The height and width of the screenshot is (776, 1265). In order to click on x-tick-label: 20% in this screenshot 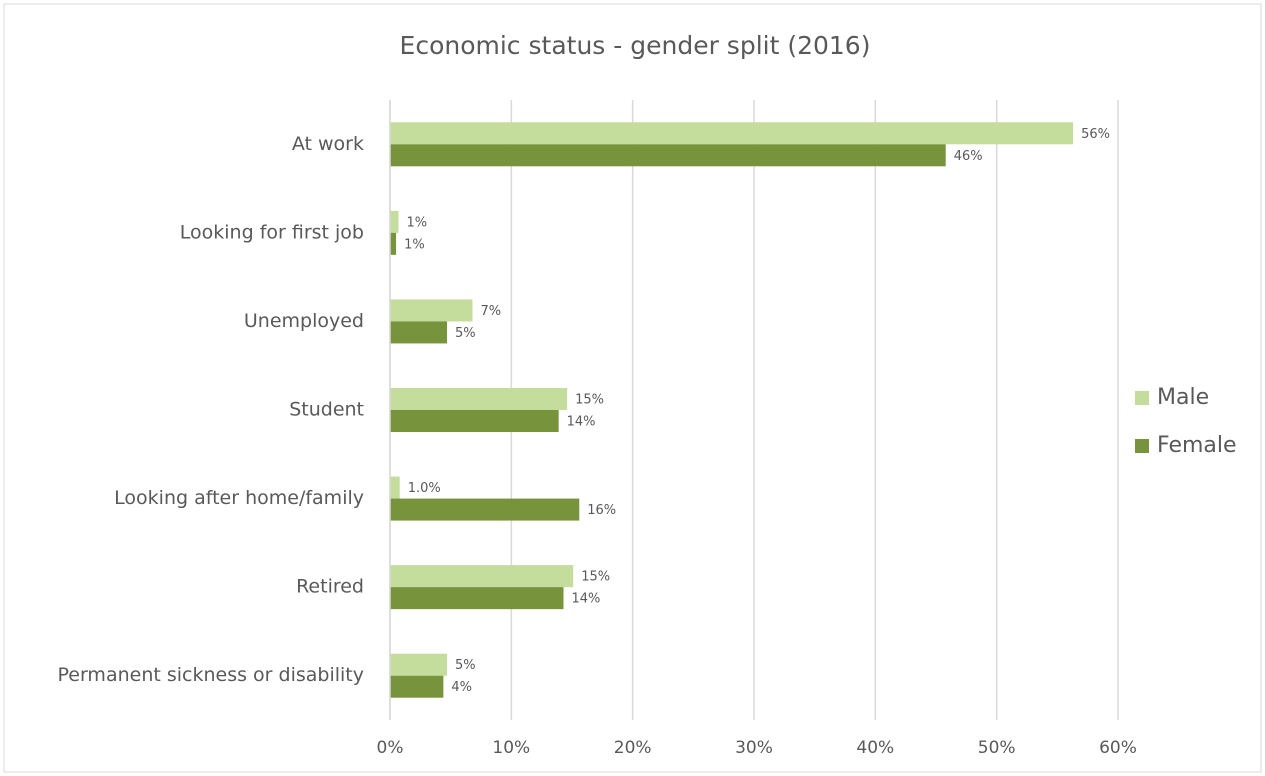, I will do `click(633, 748)`.